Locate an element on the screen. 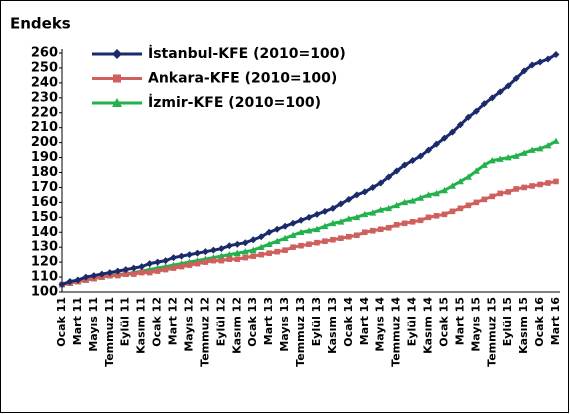 This screenshot has width=570, height=414. y-tick-label: 200 is located at coordinates (44, 142).